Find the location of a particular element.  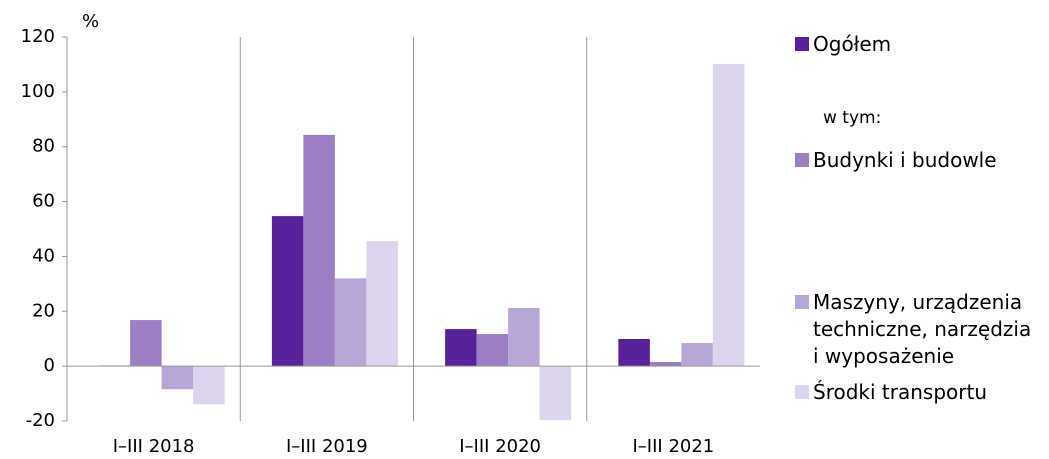

y-tick-label: 100 is located at coordinates (38, 91).